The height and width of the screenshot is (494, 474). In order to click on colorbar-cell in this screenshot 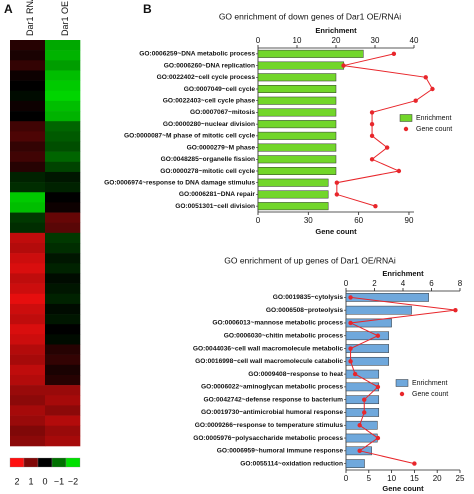, I will do `click(73, 462)`.